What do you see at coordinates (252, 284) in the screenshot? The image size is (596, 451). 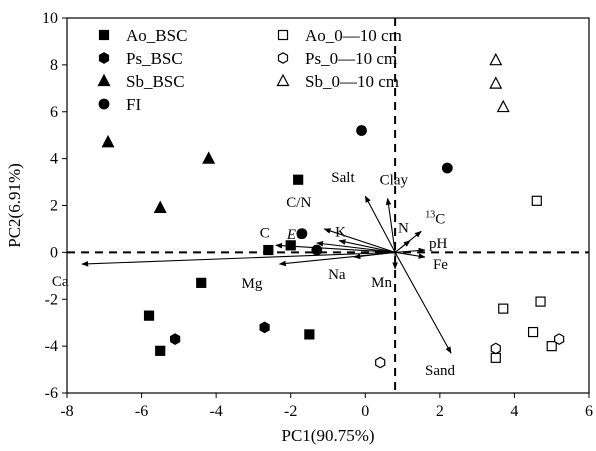 I see `loading-label: Mg` at bounding box center [252, 284].